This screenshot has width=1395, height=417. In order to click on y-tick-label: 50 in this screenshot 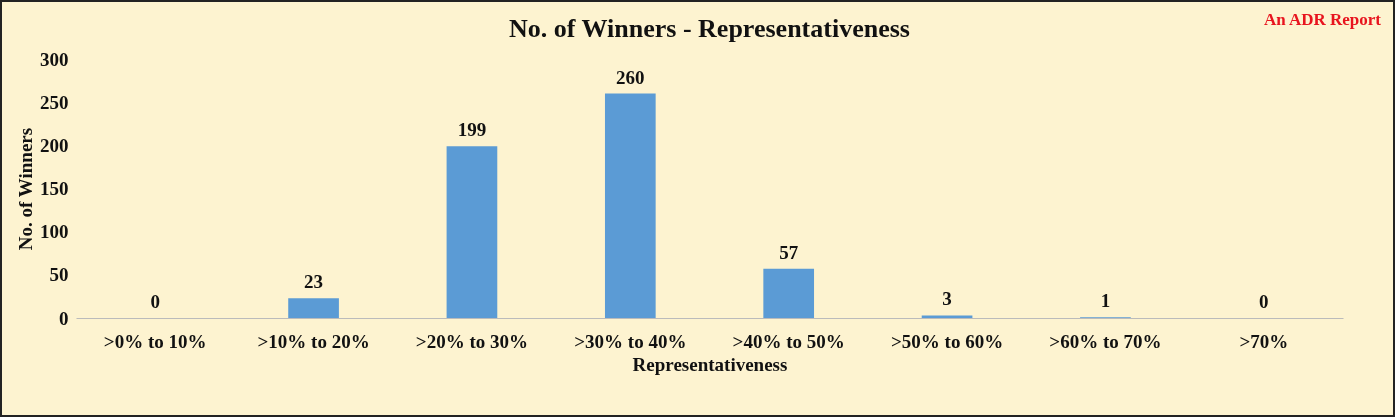, I will do `click(59, 275)`.